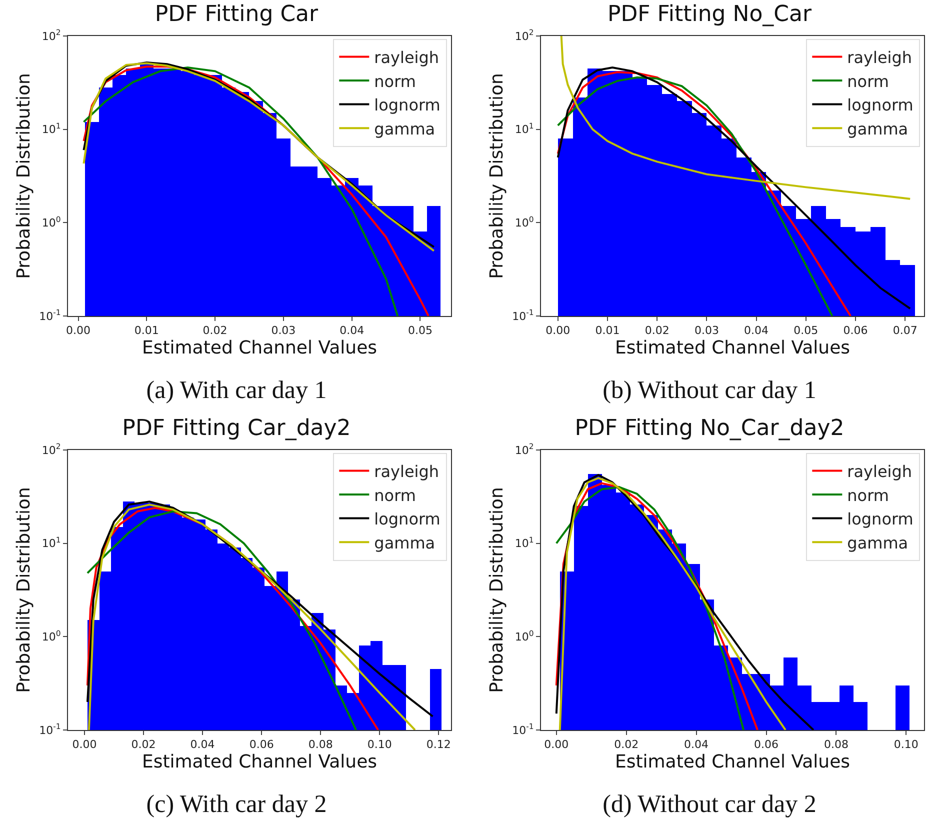 Image resolution: width=946 pixels, height=828 pixels. Describe the element at coordinates (709, 428) in the screenshot. I see `chart-title: PDF Fitting No_Car_day2` at that location.